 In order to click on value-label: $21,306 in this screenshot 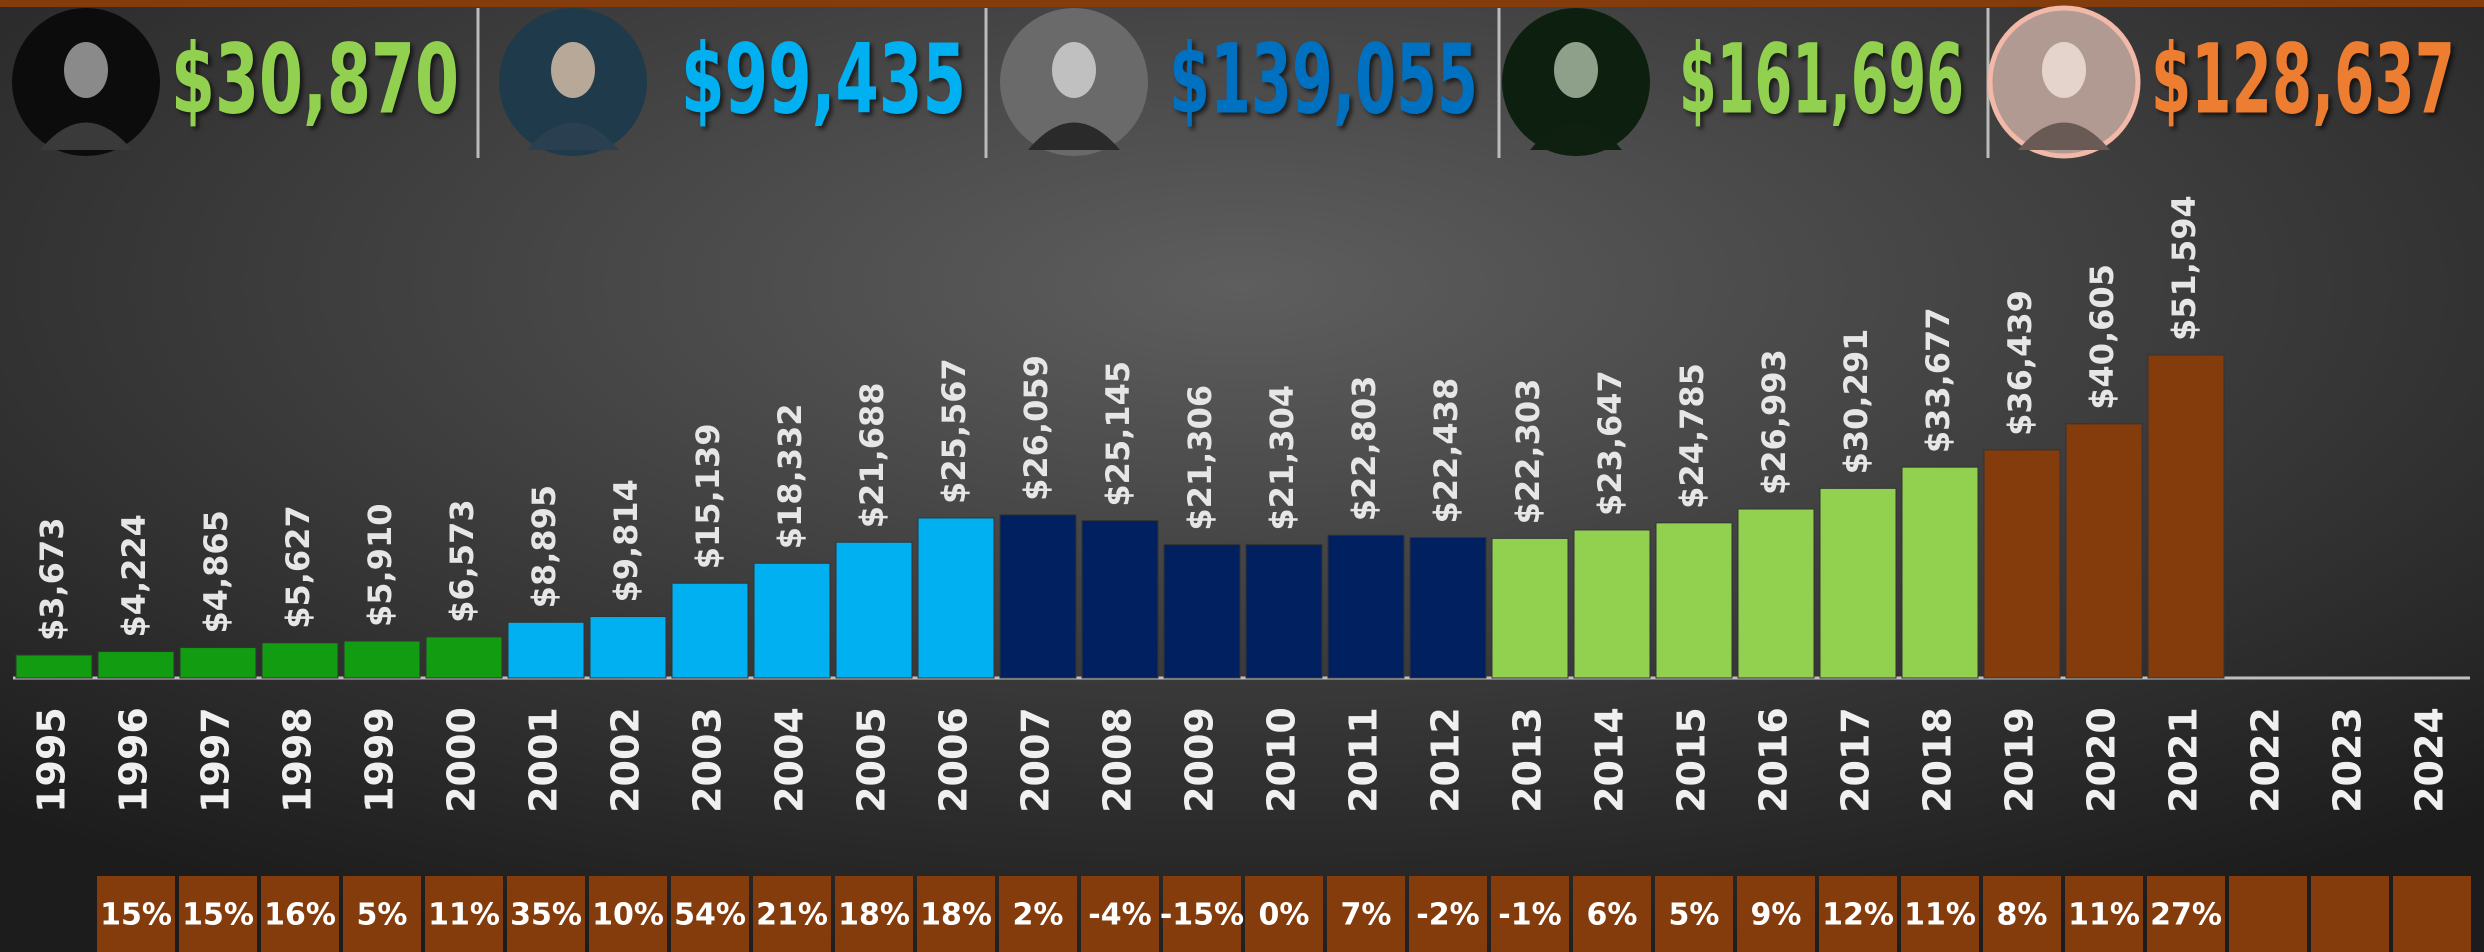, I will do `click(1200, 458)`.